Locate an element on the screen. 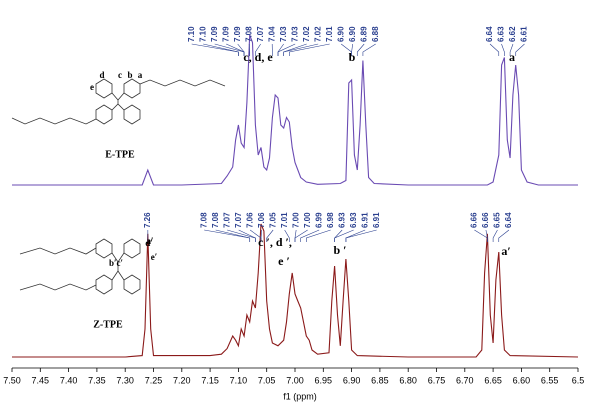 The width and height of the screenshot is (589, 405). peak-label: 7.01 is located at coordinates (284, 220).